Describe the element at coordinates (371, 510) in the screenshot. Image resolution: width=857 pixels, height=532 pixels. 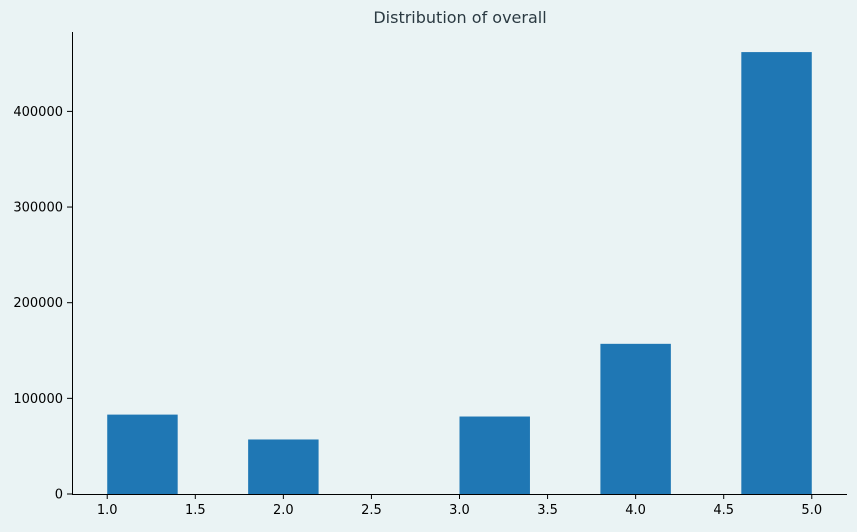
I see `x-tick-label: 2.5` at that location.